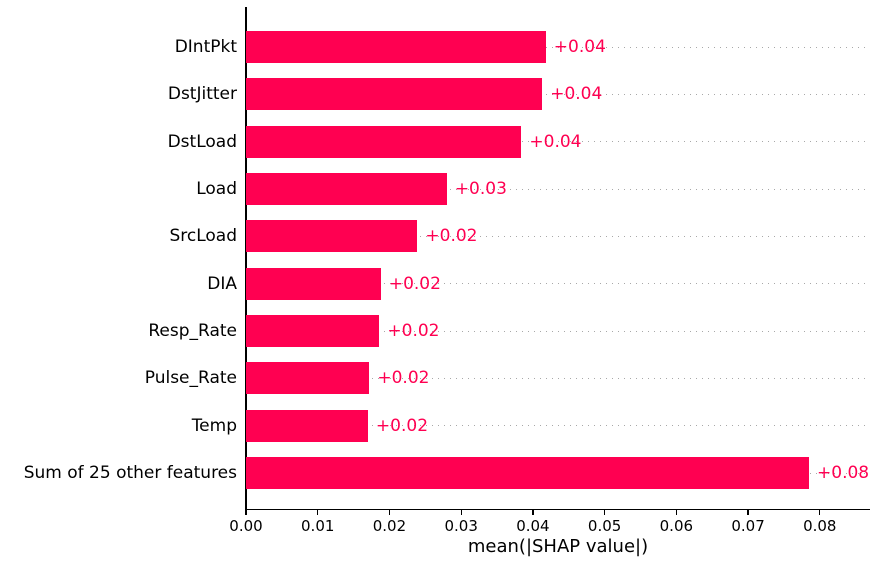  What do you see at coordinates (190, 378) in the screenshot?
I see `feature-label: Pulse_Rate` at bounding box center [190, 378].